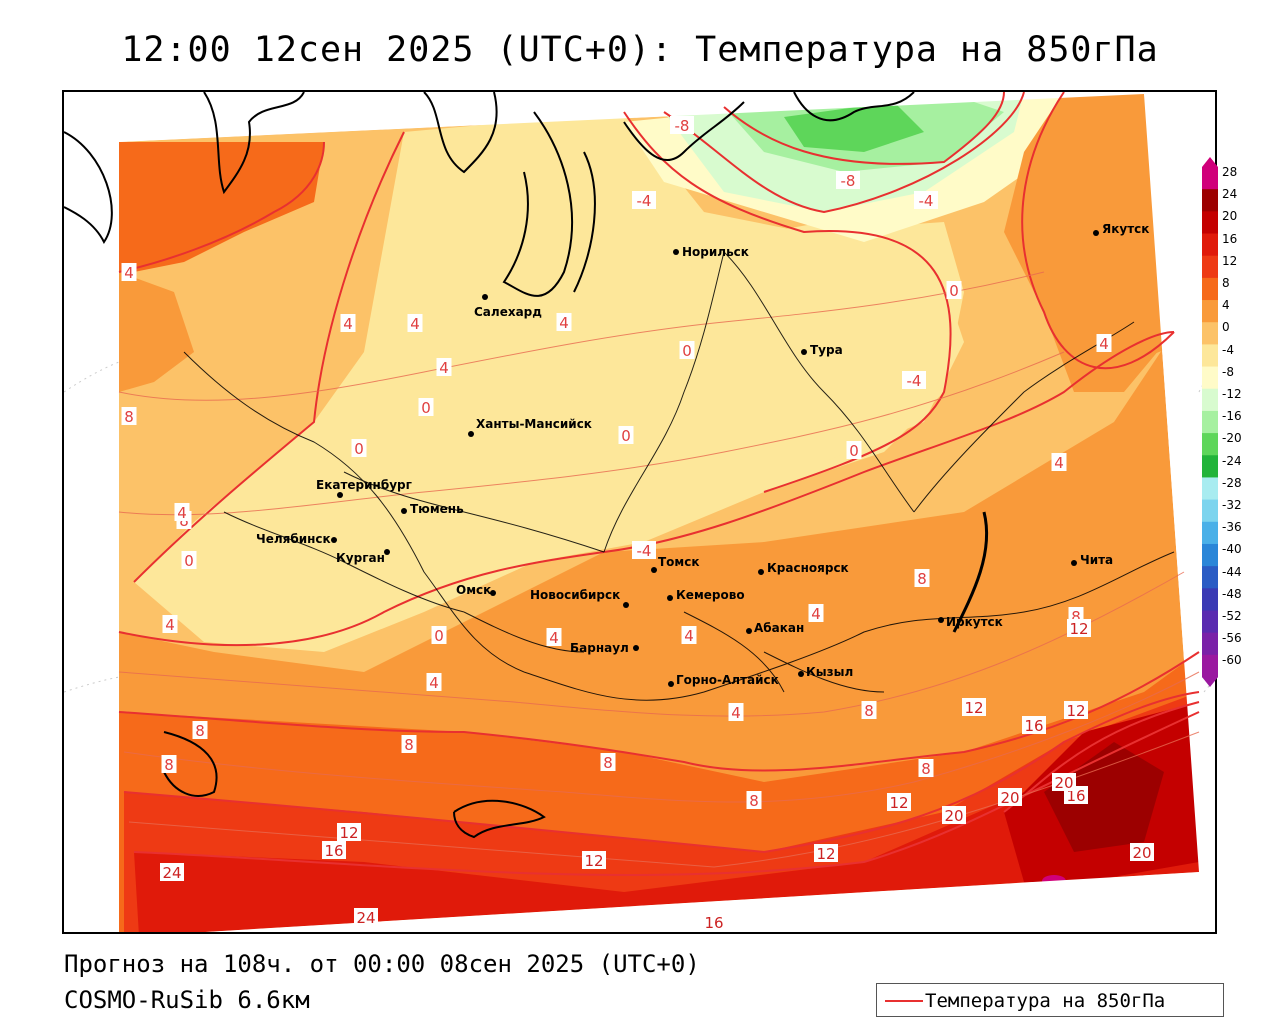 The height and width of the screenshot is (1024, 1280). I want to click on colorbar-bottom-arrow, so click(1210, 682).